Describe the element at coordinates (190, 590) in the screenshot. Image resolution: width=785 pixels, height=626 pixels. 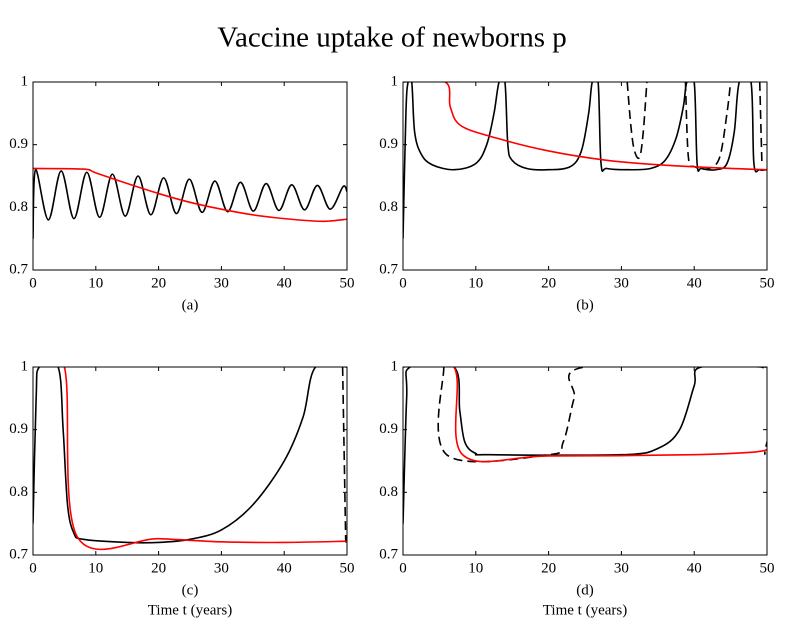
I see `panel-label: (c)` at that location.